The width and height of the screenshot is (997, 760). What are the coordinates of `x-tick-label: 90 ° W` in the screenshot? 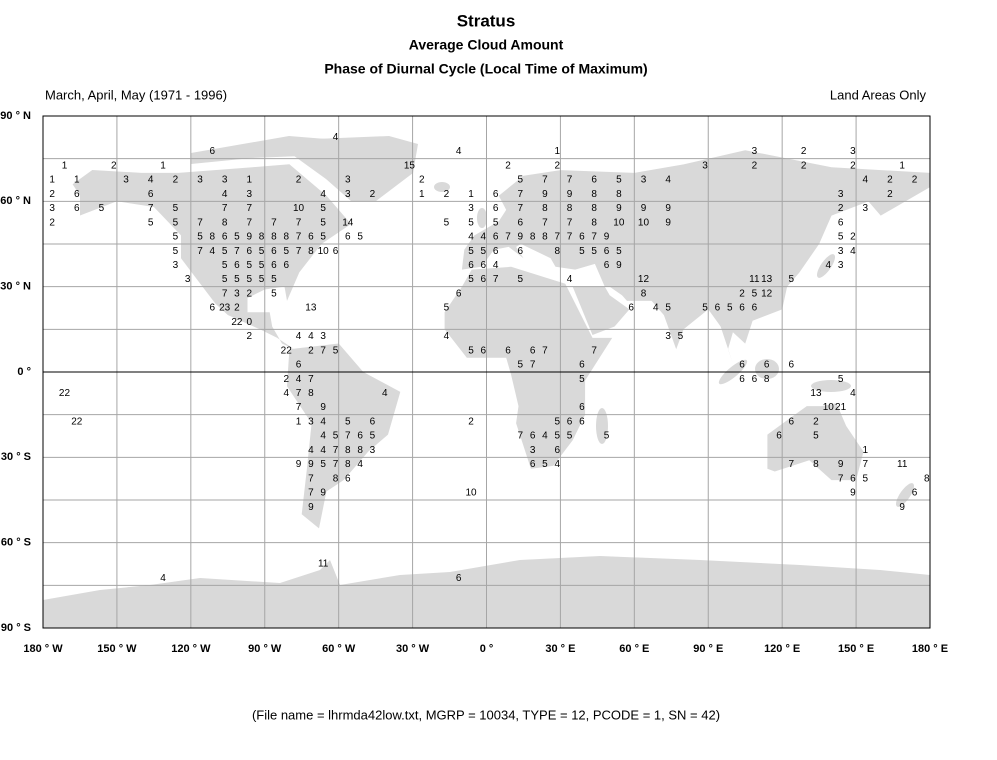 It's located at (265, 649).